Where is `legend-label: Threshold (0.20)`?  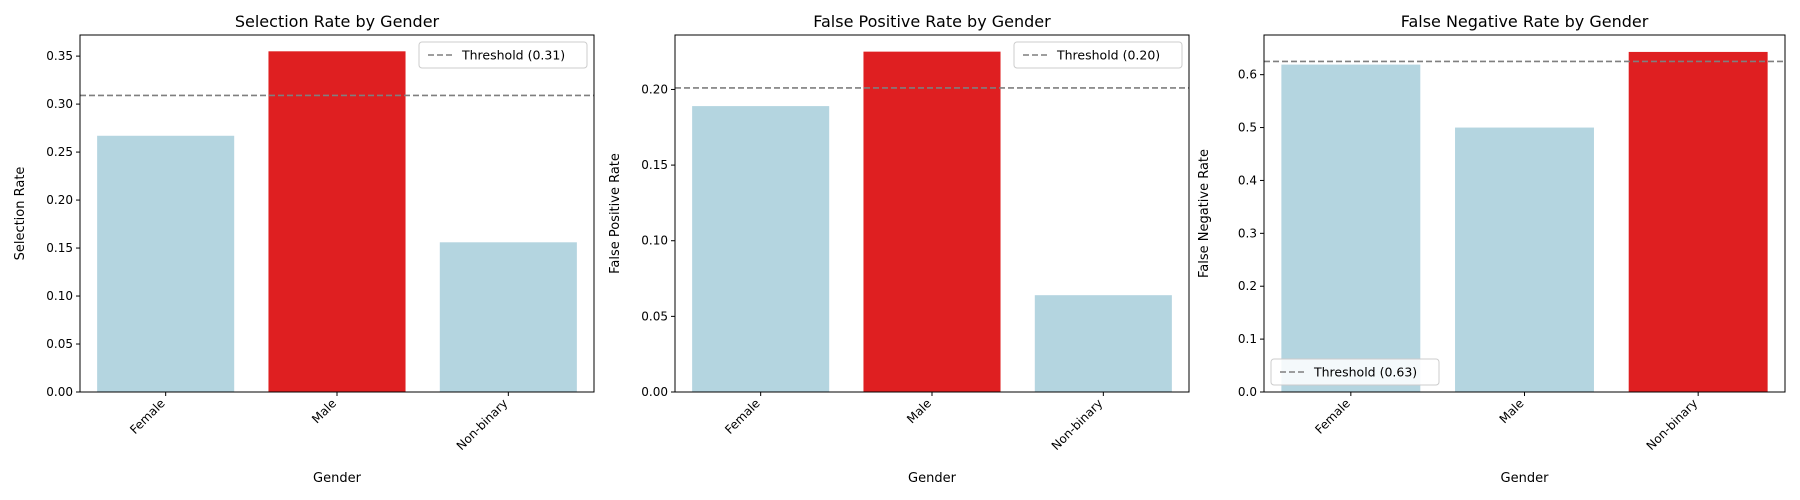
legend-label: Threshold (0.20) is located at coordinates (1108, 55).